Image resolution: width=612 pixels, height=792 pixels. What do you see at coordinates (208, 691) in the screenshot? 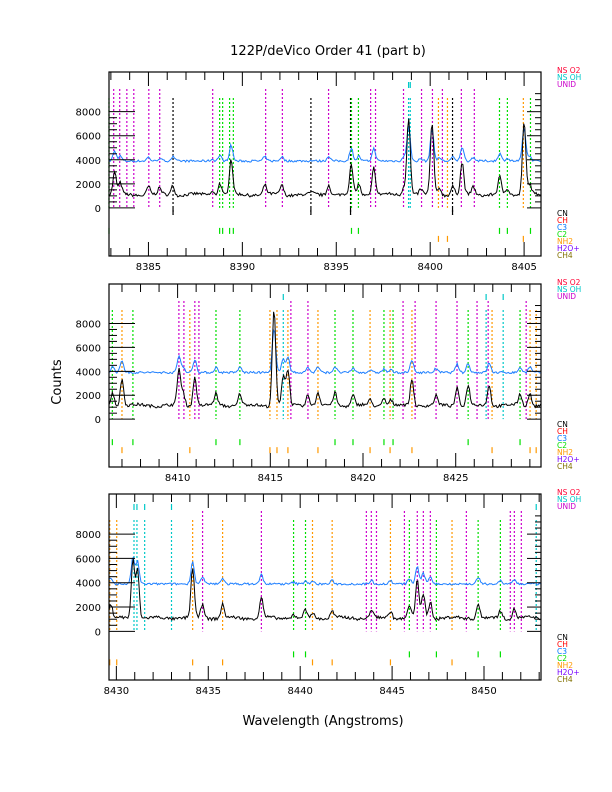
I see `x-tick-label: 8435` at bounding box center [208, 691].